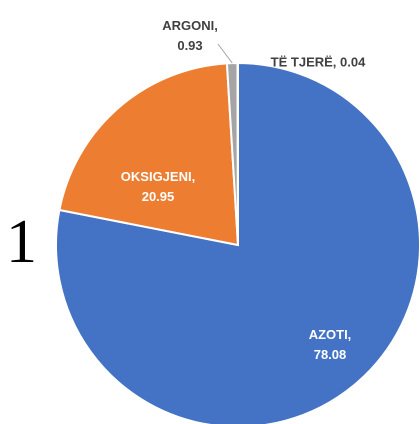 Image resolution: width=420 pixels, height=424 pixels. What do you see at coordinates (190, 25) in the screenshot?
I see `label-line: ARGONI,` at bounding box center [190, 25].